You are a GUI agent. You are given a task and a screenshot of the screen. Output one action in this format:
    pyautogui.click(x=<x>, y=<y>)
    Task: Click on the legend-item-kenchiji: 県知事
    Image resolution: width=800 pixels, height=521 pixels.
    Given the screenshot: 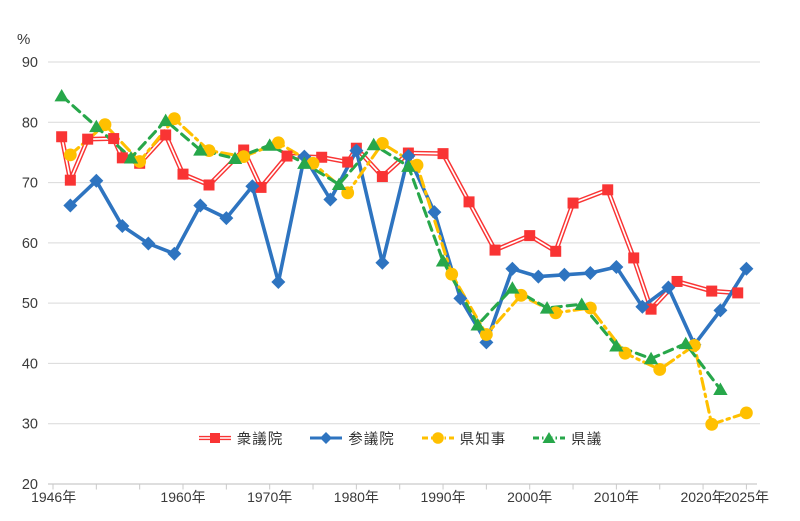 What is the action you would take?
    pyautogui.click(x=464, y=438)
    